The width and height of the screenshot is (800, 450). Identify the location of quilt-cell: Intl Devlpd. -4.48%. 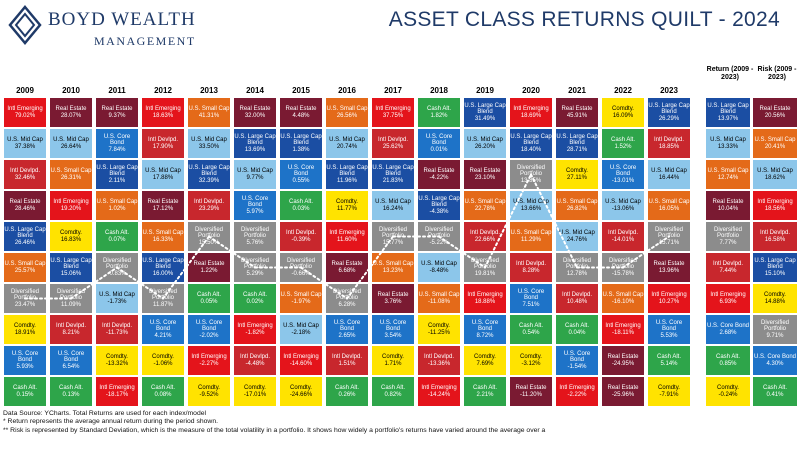
(255, 360).